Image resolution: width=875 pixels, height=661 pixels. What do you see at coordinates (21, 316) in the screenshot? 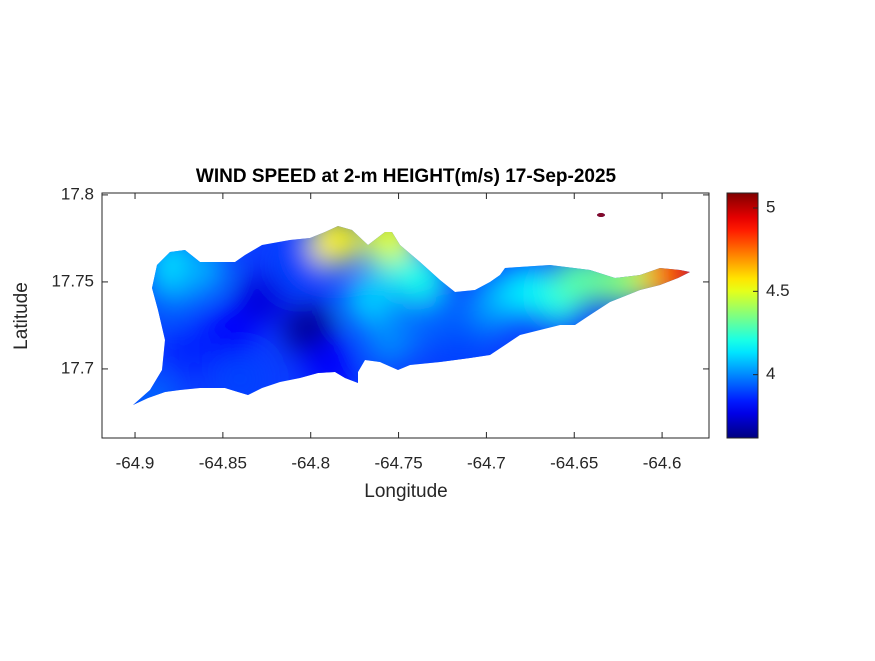
I see `y-axis-label: Latitude` at bounding box center [21, 316].